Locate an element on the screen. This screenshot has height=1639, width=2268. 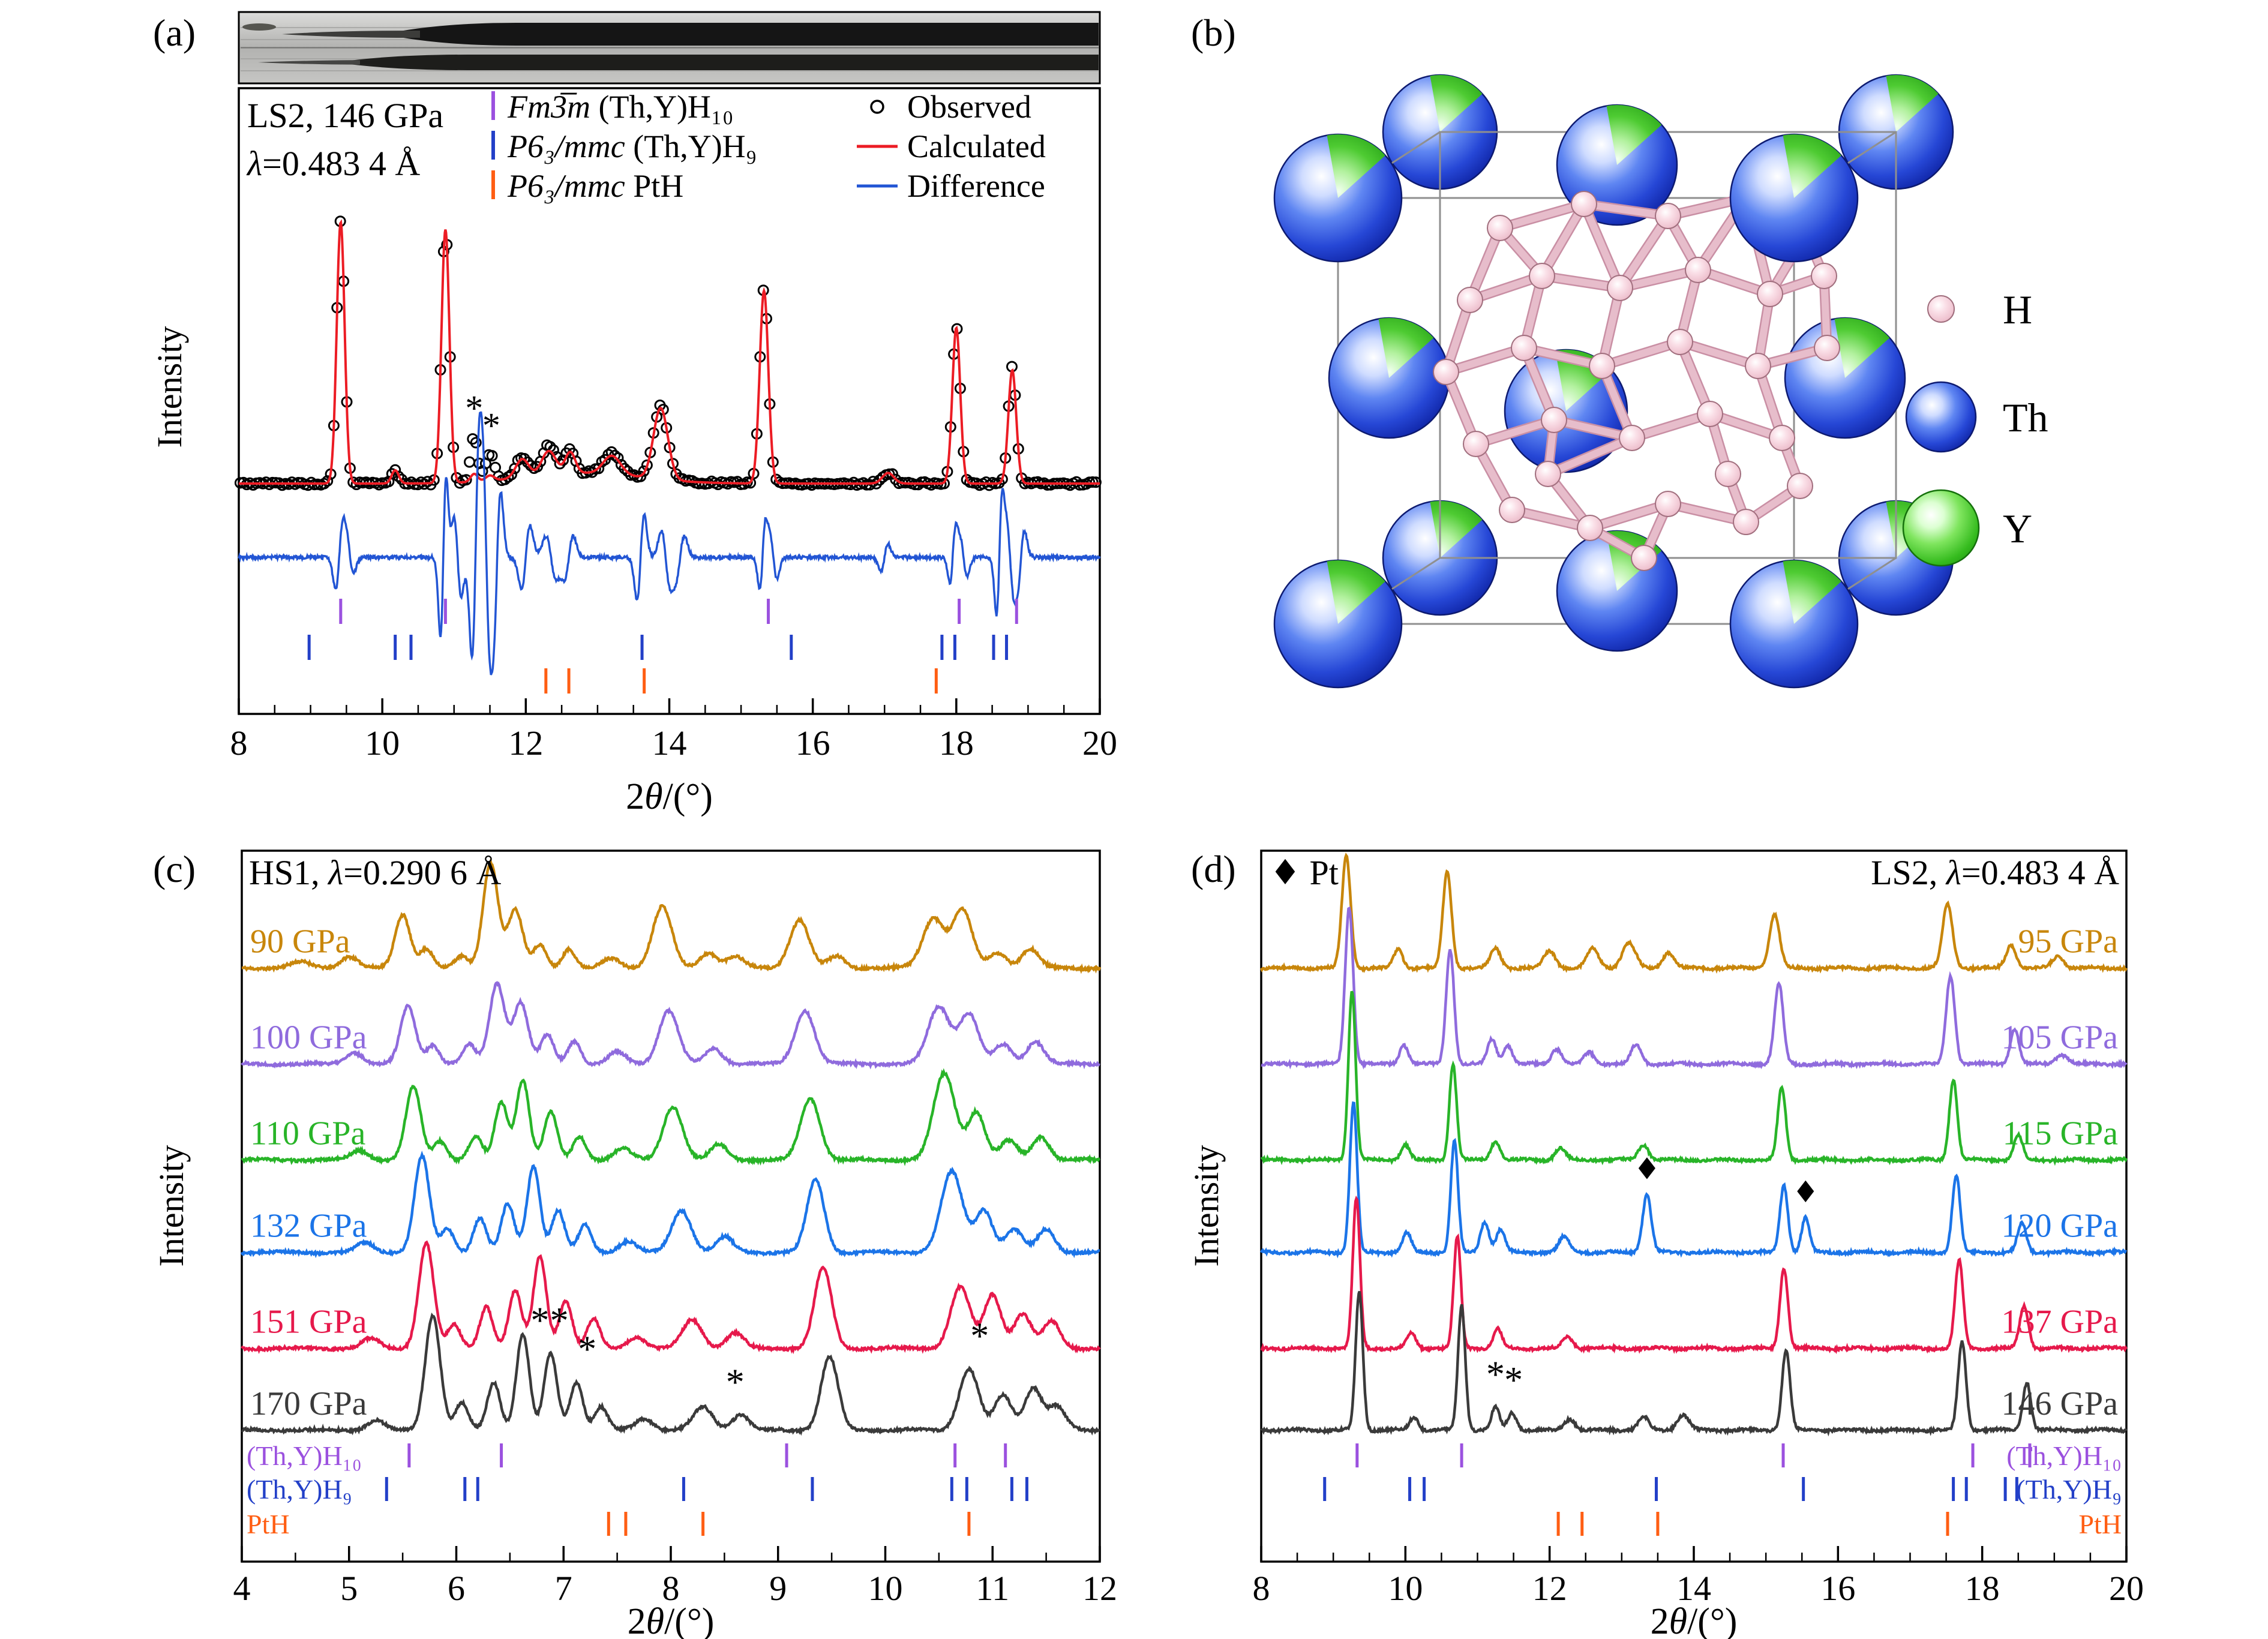
detector-image is located at coordinates (670, 48).